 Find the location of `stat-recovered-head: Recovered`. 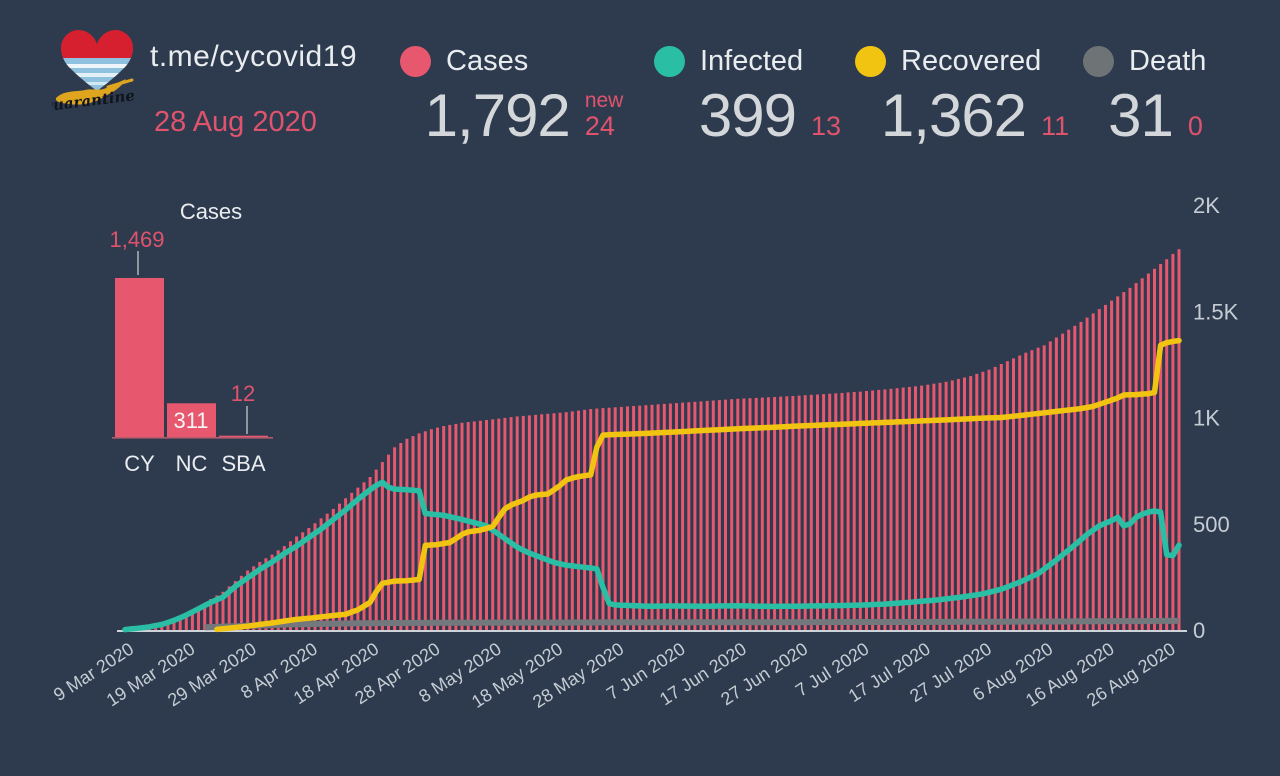

stat-recovered-head: Recovered is located at coordinates (975, 61).